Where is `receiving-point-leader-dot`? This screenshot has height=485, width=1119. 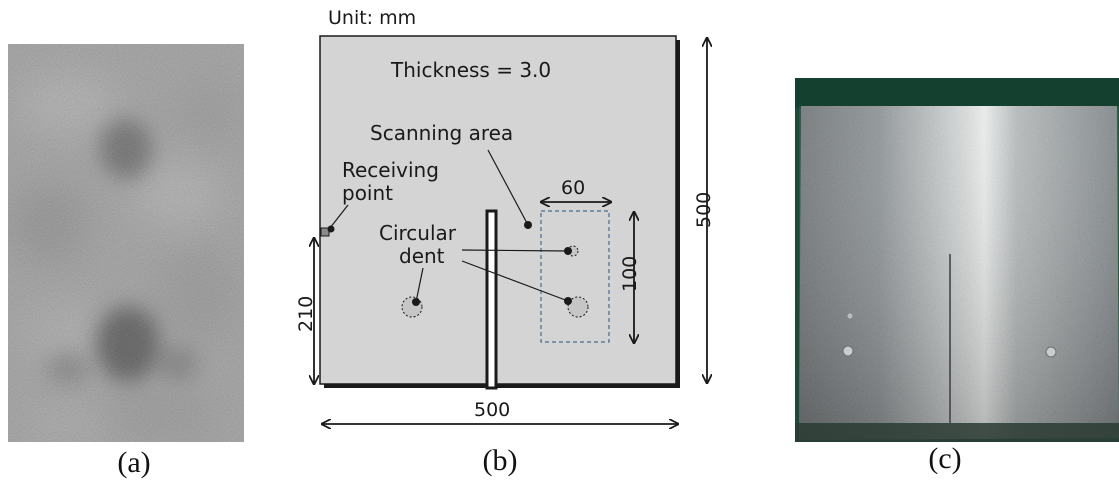
receiving-point-leader-dot is located at coordinates (331, 229).